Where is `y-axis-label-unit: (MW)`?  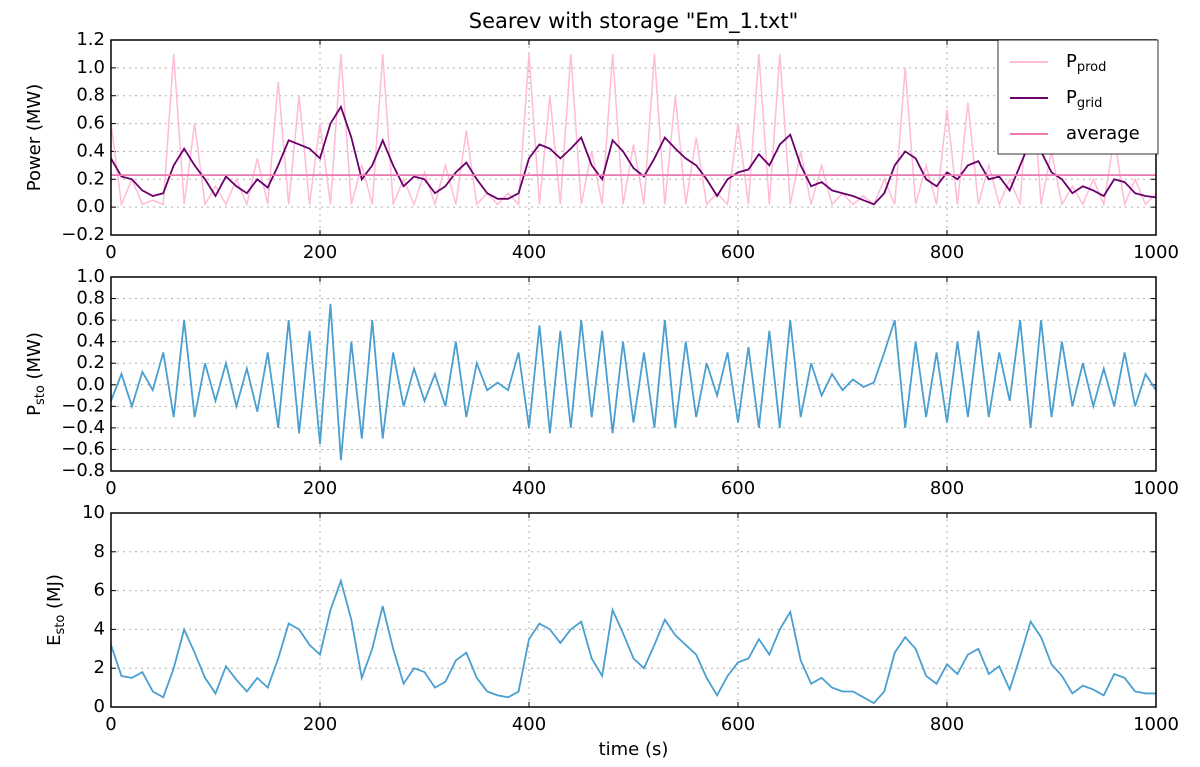 y-axis-label-unit: (MW) is located at coordinates (34, 358).